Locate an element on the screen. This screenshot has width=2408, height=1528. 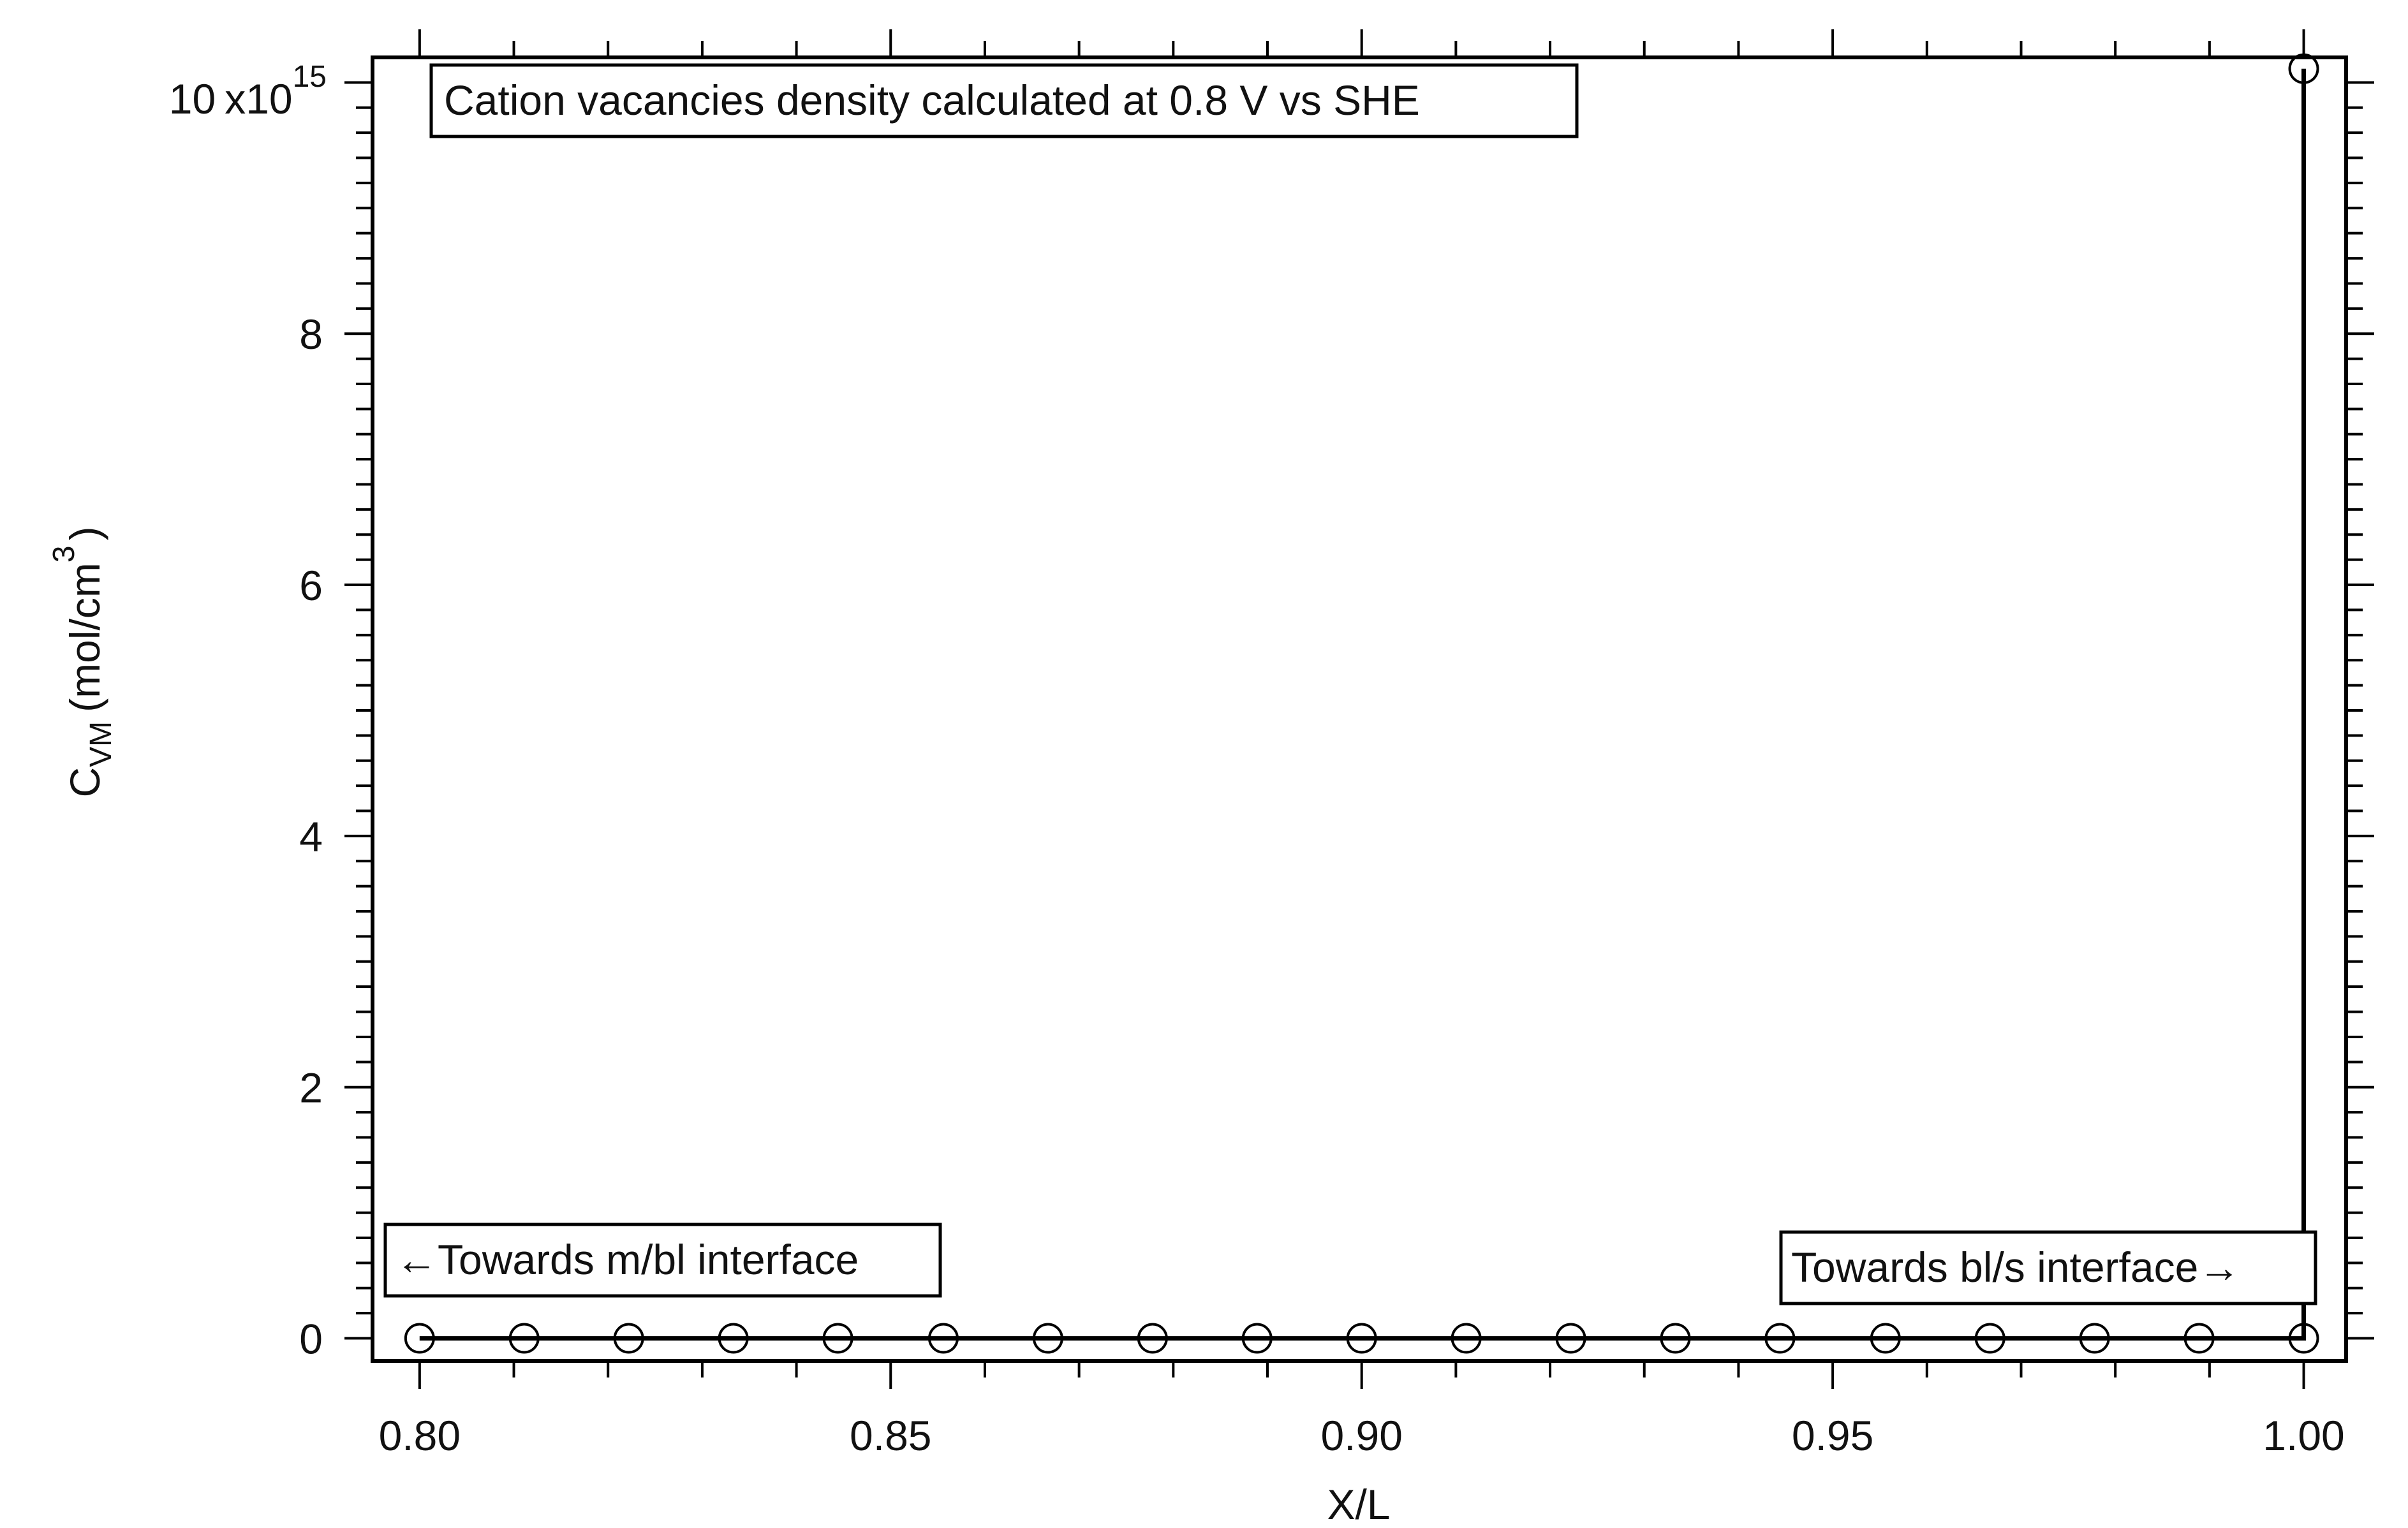
y-exponent-base: x10 is located at coordinates (258, 98).